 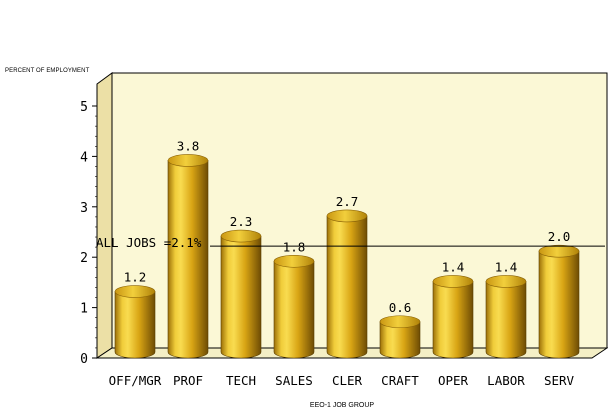 What do you see at coordinates (47, 71) in the screenshot?
I see `y-axis-label: PERCENT OF EMPLOYMENT` at bounding box center [47, 71].